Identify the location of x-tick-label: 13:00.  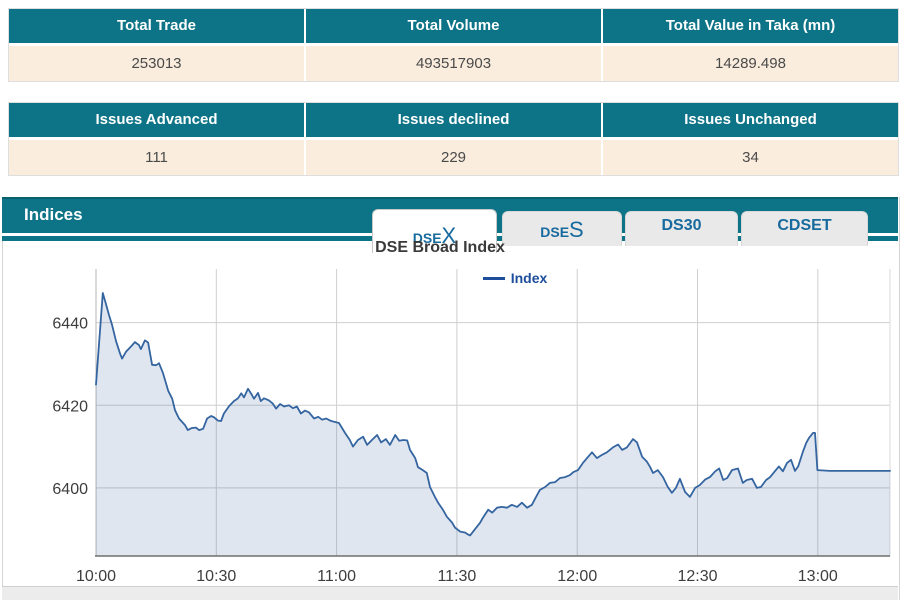
(818, 576).